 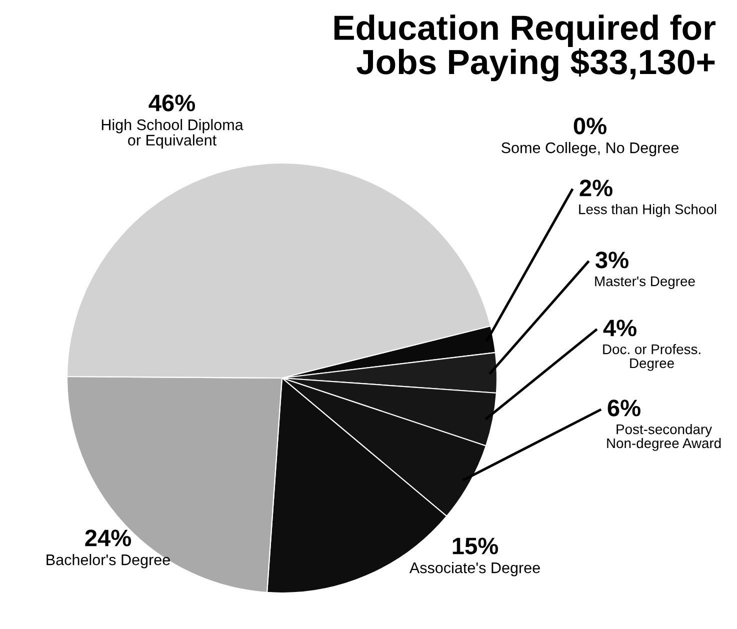 I want to click on data-label: 3%, so click(x=611, y=260).